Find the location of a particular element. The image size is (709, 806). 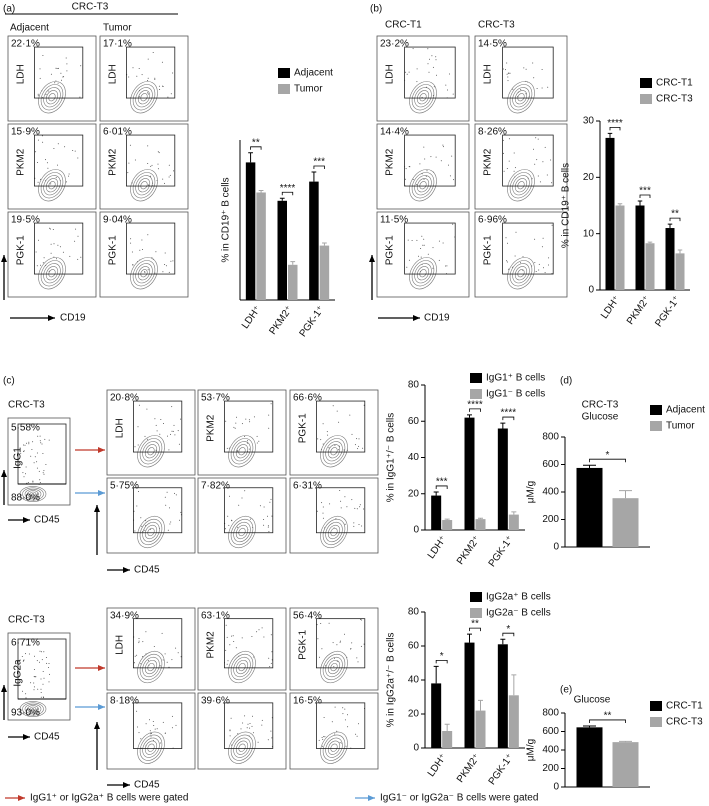

significance: ** is located at coordinates (475, 624).